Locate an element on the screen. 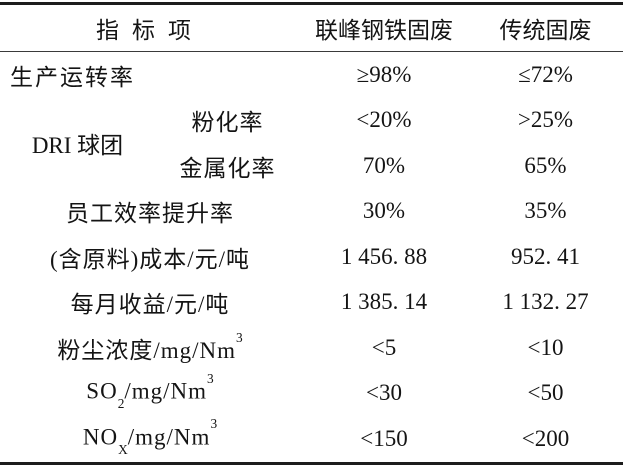 The width and height of the screenshot is (623, 469). value-production-rate-lianfeng: ≥98% is located at coordinates (384, 74).